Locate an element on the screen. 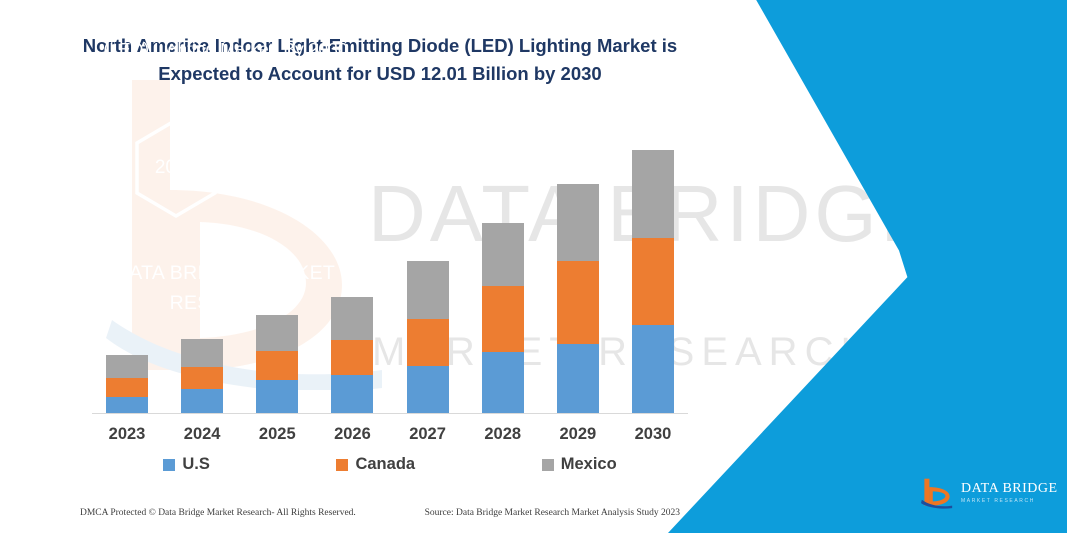  x-axis-tick-labels: 2023 2024 2025 2026 2027 2028 2029 2030 is located at coordinates (390, 434).